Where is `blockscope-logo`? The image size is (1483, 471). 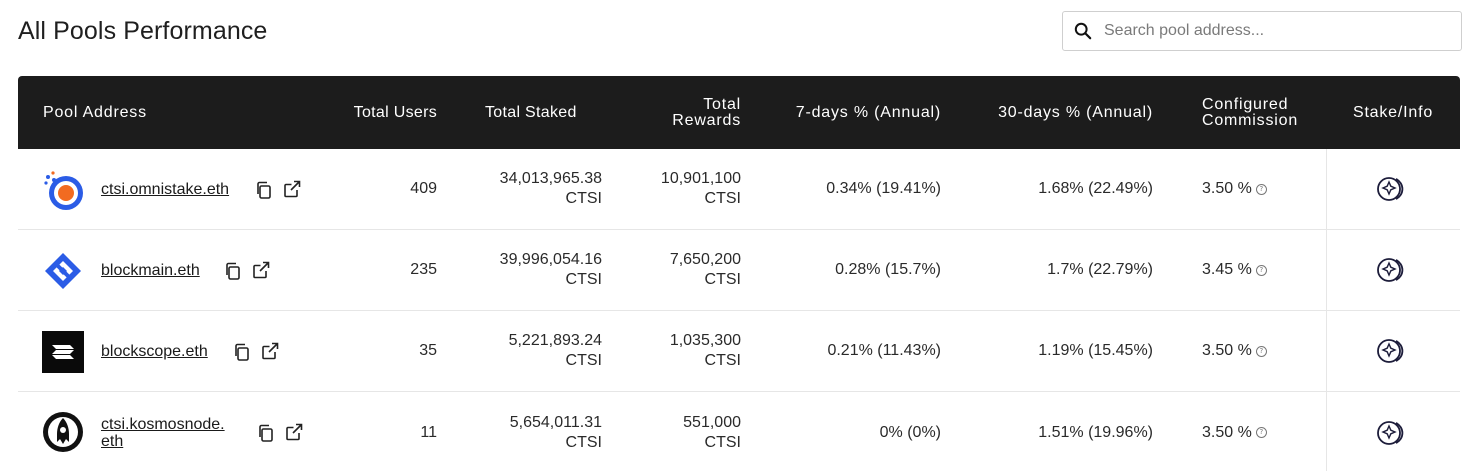 blockscope-logo is located at coordinates (63, 352).